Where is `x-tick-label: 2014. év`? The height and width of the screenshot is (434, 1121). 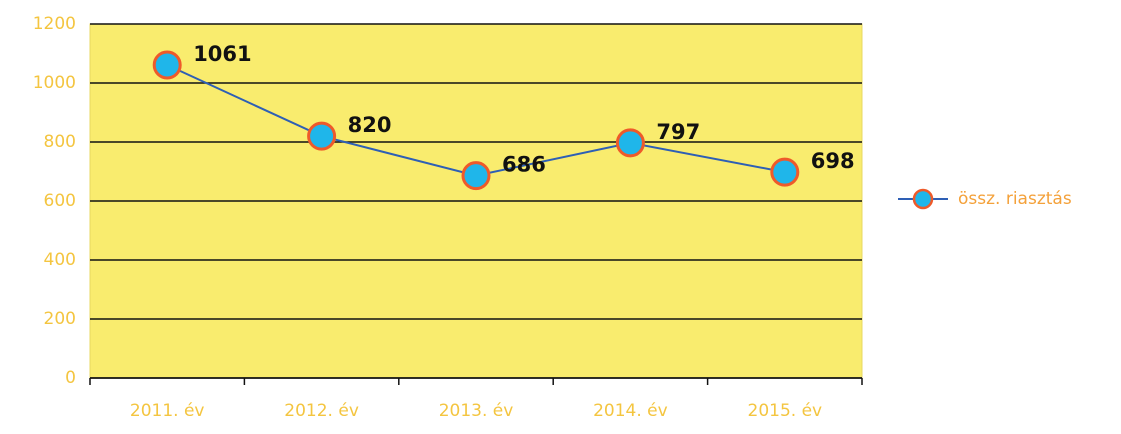 x-tick-label: 2014. év is located at coordinates (630, 411).